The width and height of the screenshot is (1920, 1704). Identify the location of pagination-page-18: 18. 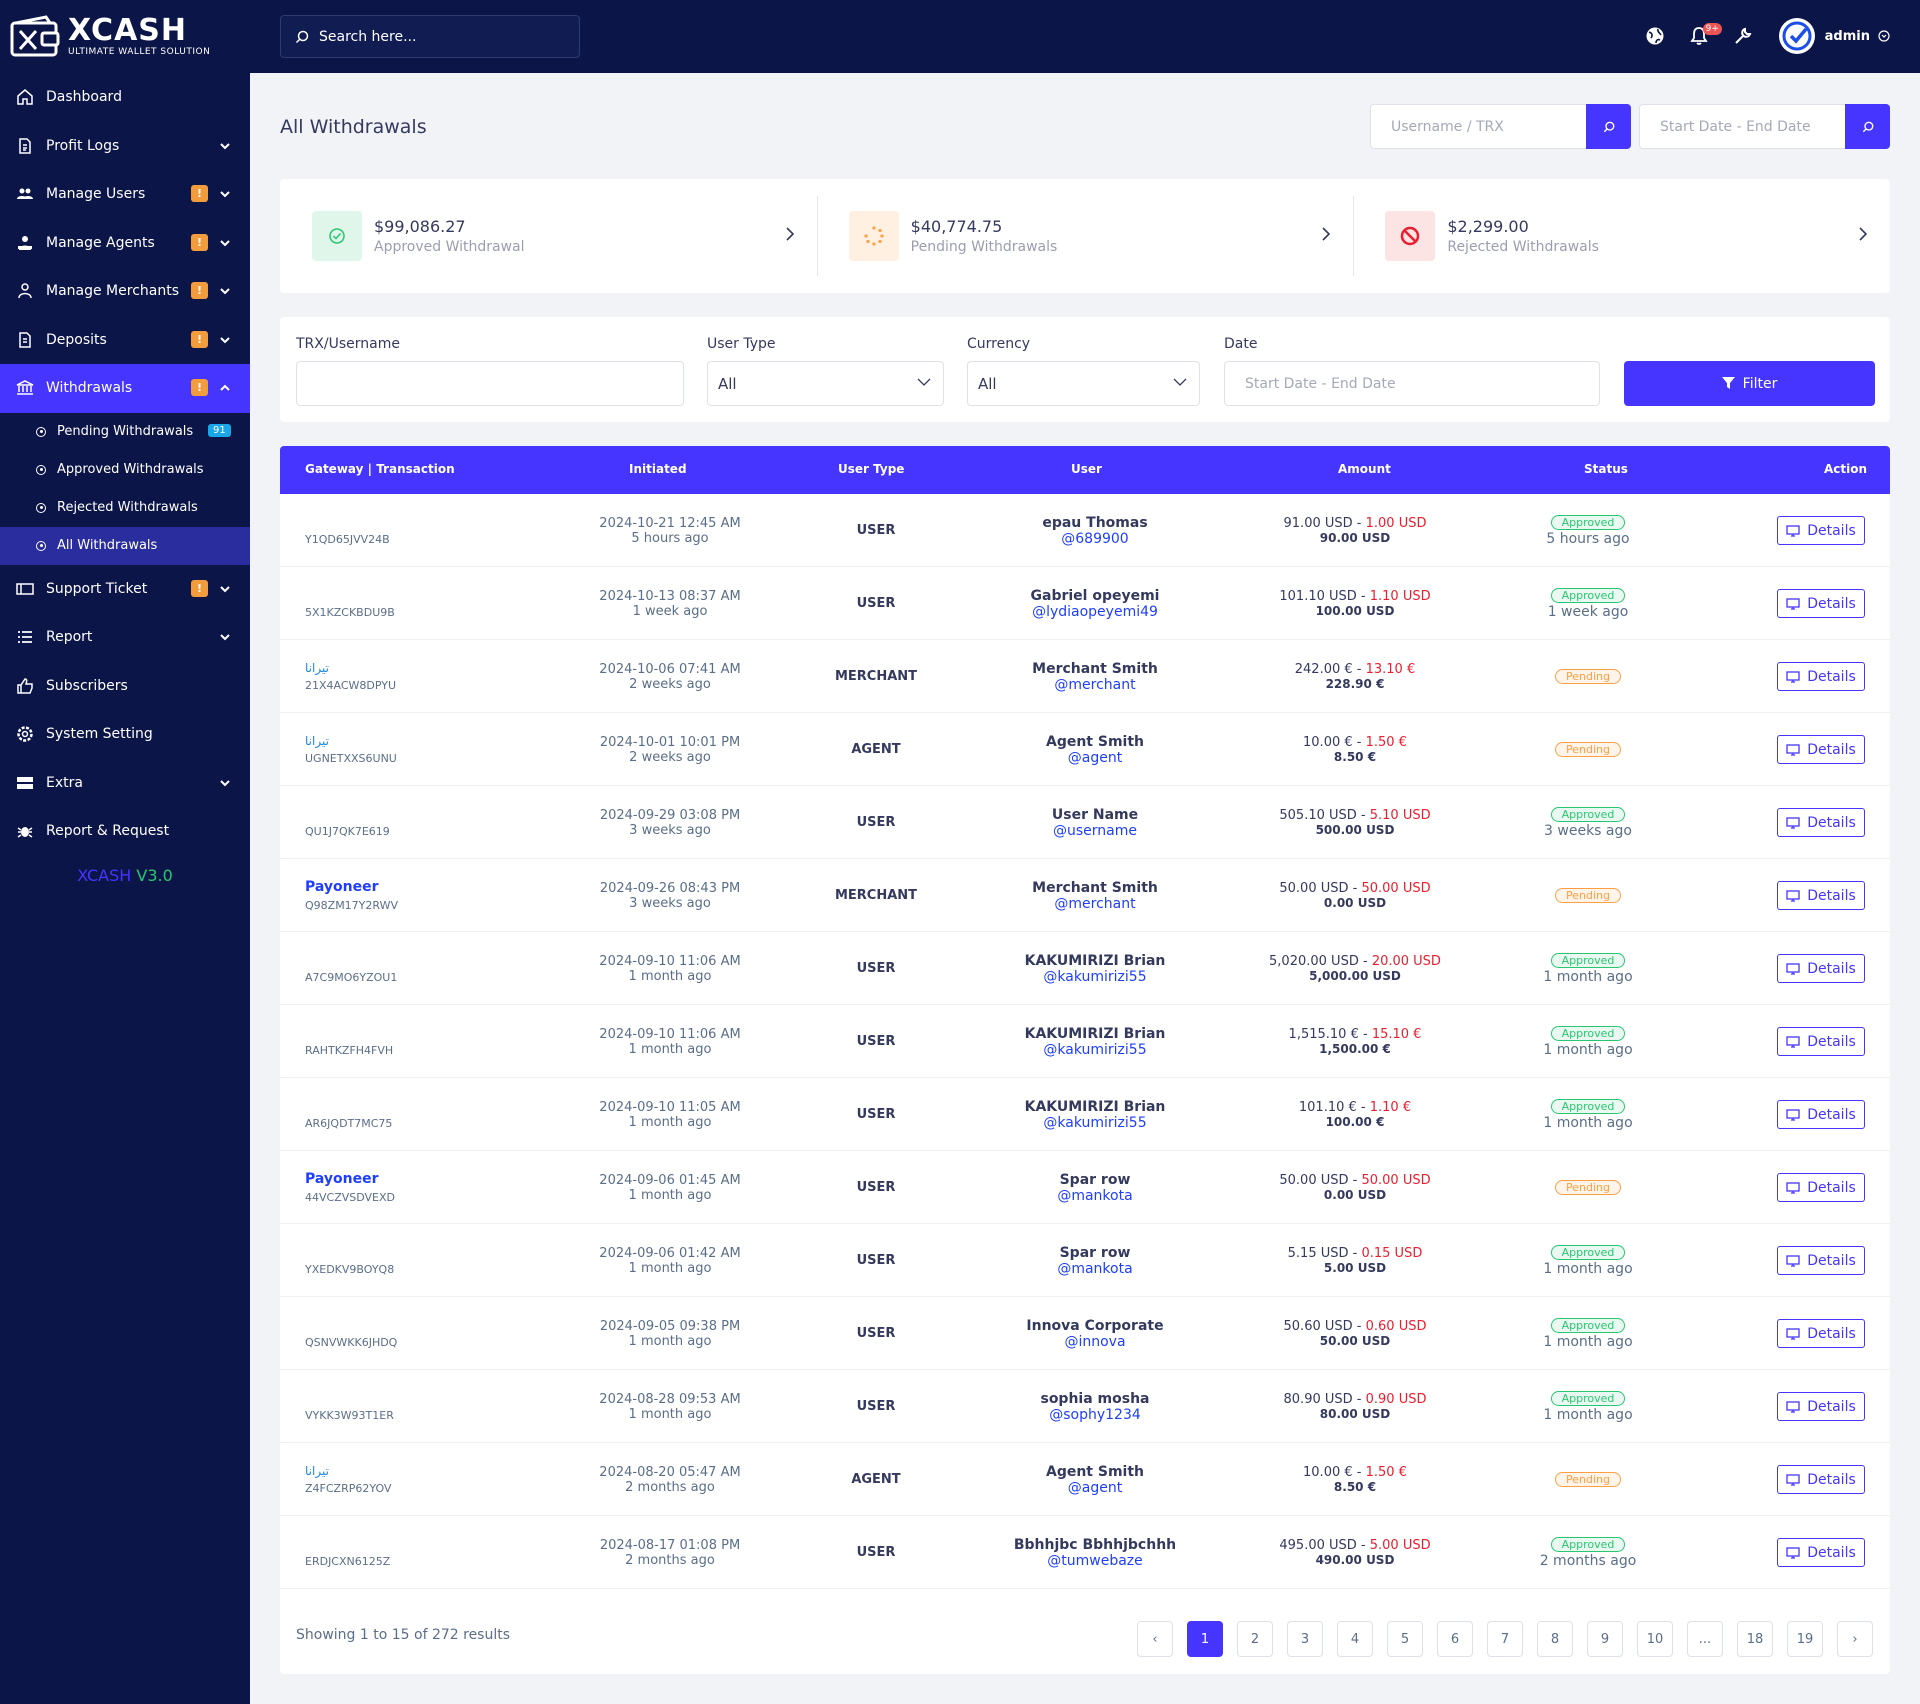
(1755, 1639).